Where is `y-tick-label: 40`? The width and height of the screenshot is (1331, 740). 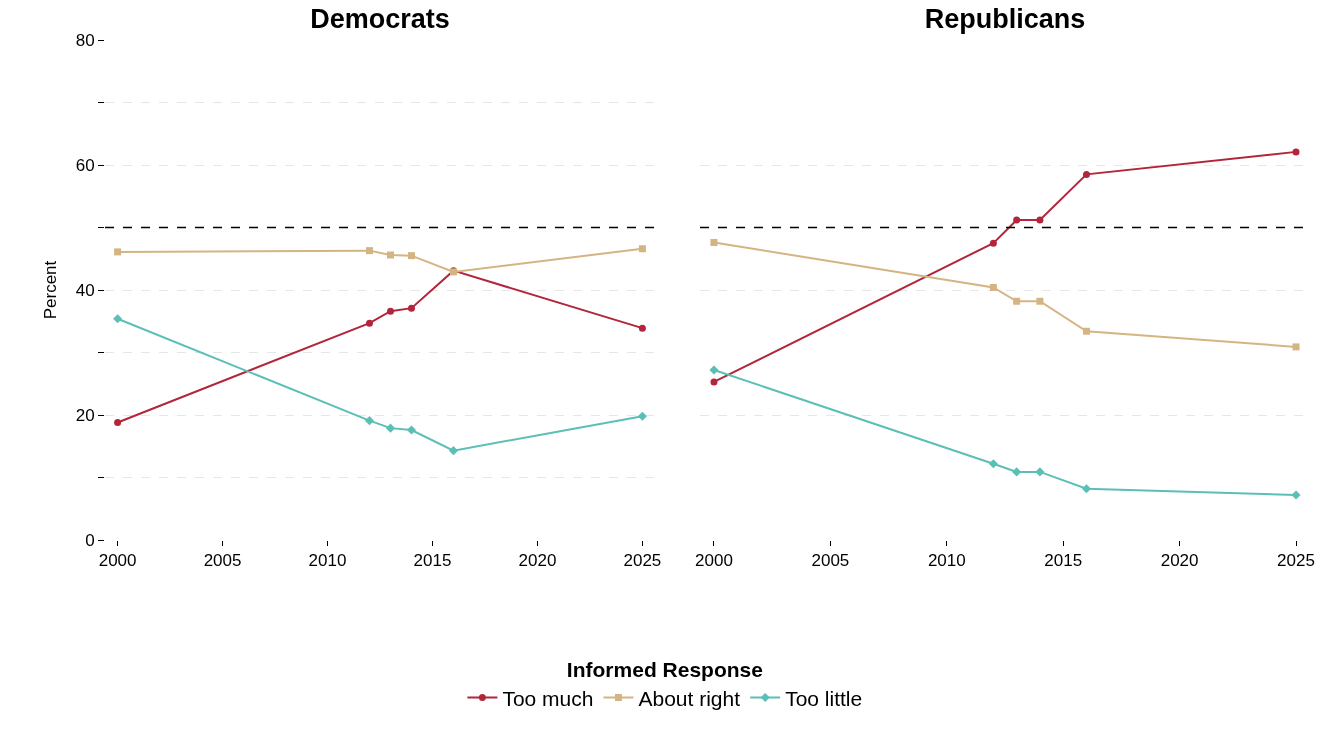 y-tick-label: 40 is located at coordinates (85, 290).